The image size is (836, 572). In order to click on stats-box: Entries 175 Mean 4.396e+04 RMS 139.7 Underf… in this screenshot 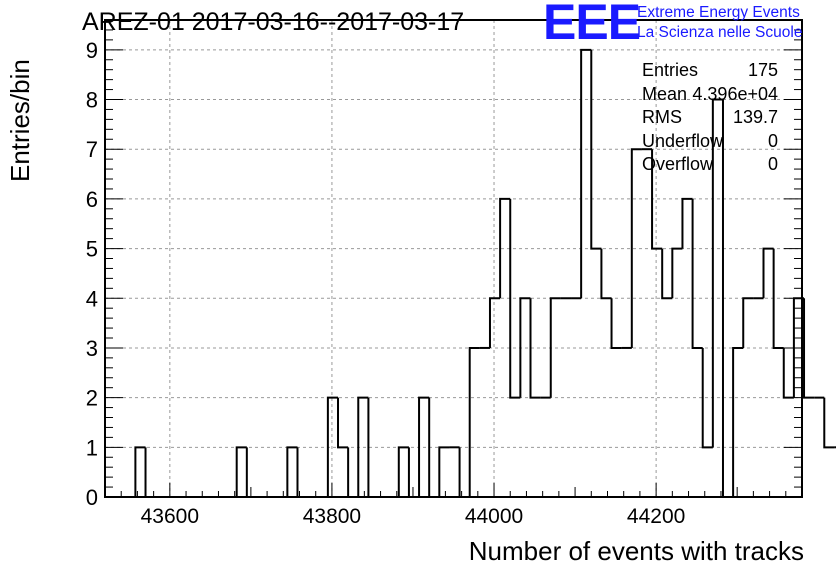, I will do `click(710, 118)`.